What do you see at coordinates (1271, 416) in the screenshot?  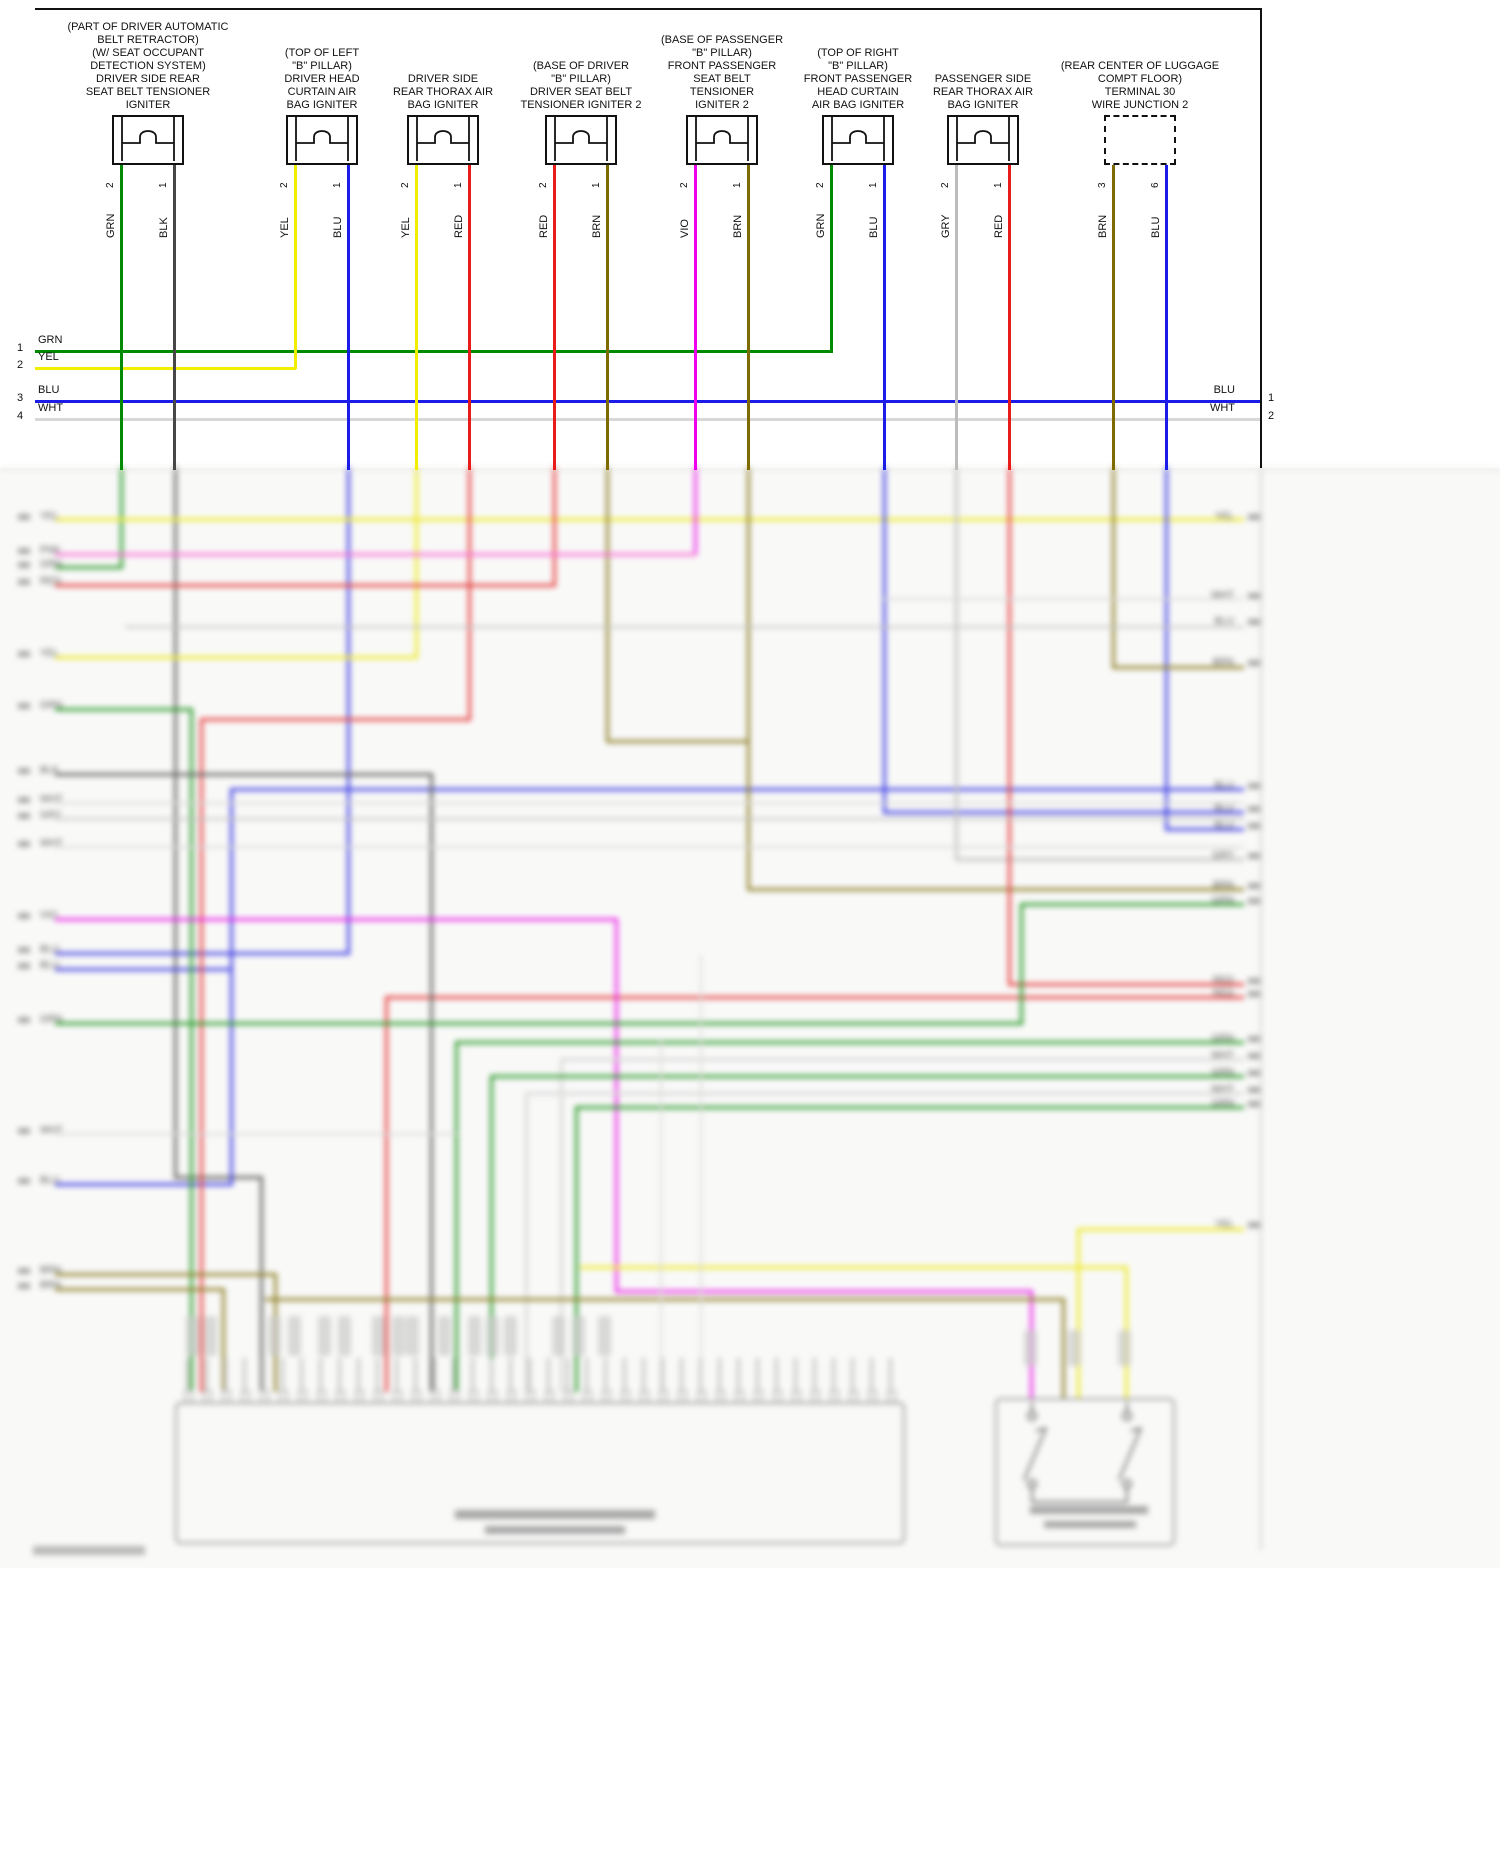 I see `bus-number-right: 2` at bounding box center [1271, 416].